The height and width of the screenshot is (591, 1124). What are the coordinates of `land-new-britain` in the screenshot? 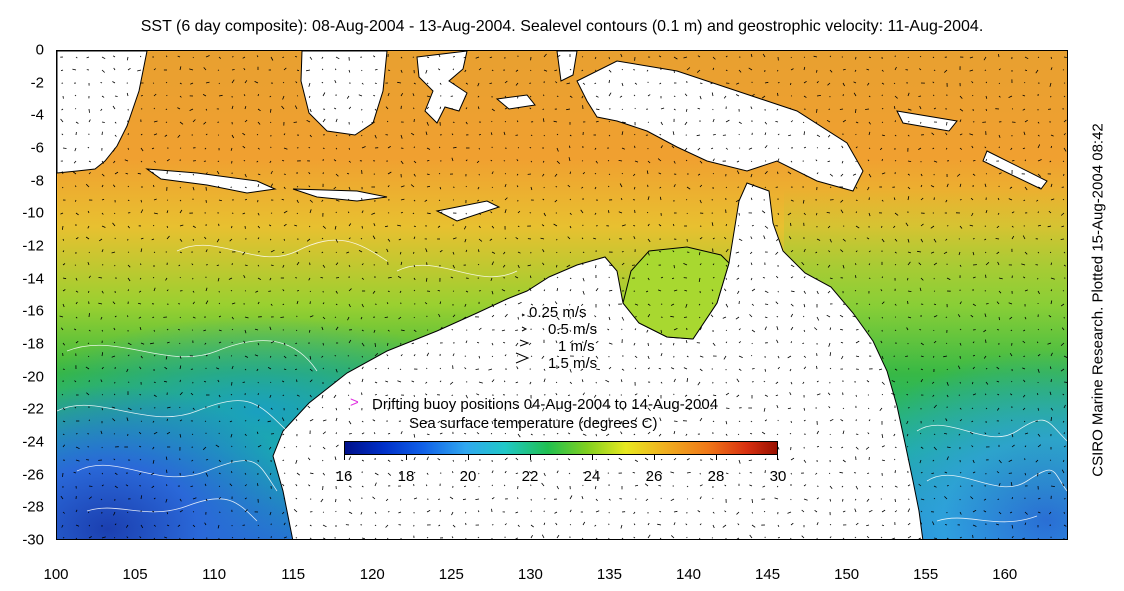 It's located at (927, 121).